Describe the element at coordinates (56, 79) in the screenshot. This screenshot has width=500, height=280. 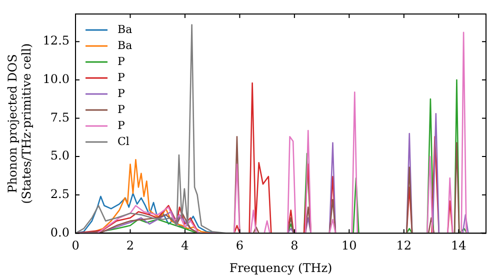
I see `y-tick-label: 10.0` at that location.